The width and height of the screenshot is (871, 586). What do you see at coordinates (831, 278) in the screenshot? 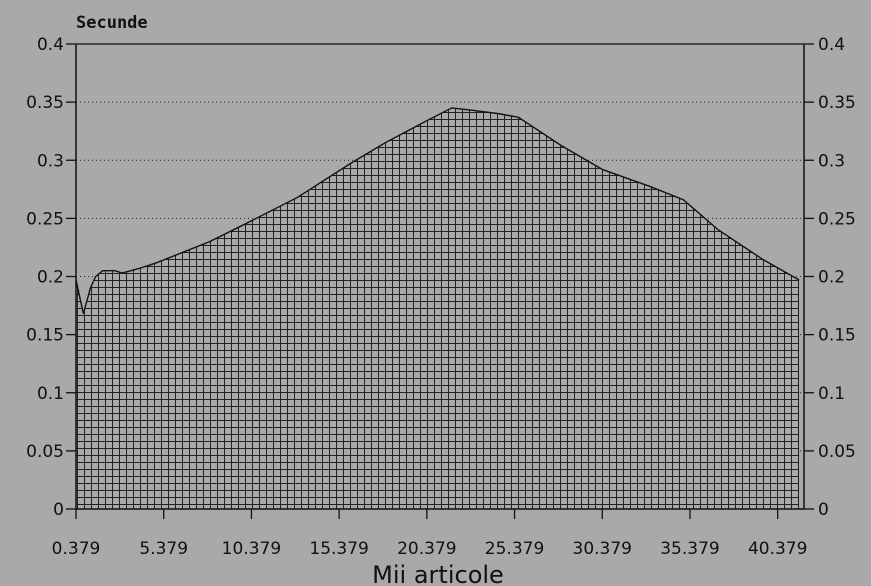
I see `y-tick-label-right: 0.2` at bounding box center [831, 278].